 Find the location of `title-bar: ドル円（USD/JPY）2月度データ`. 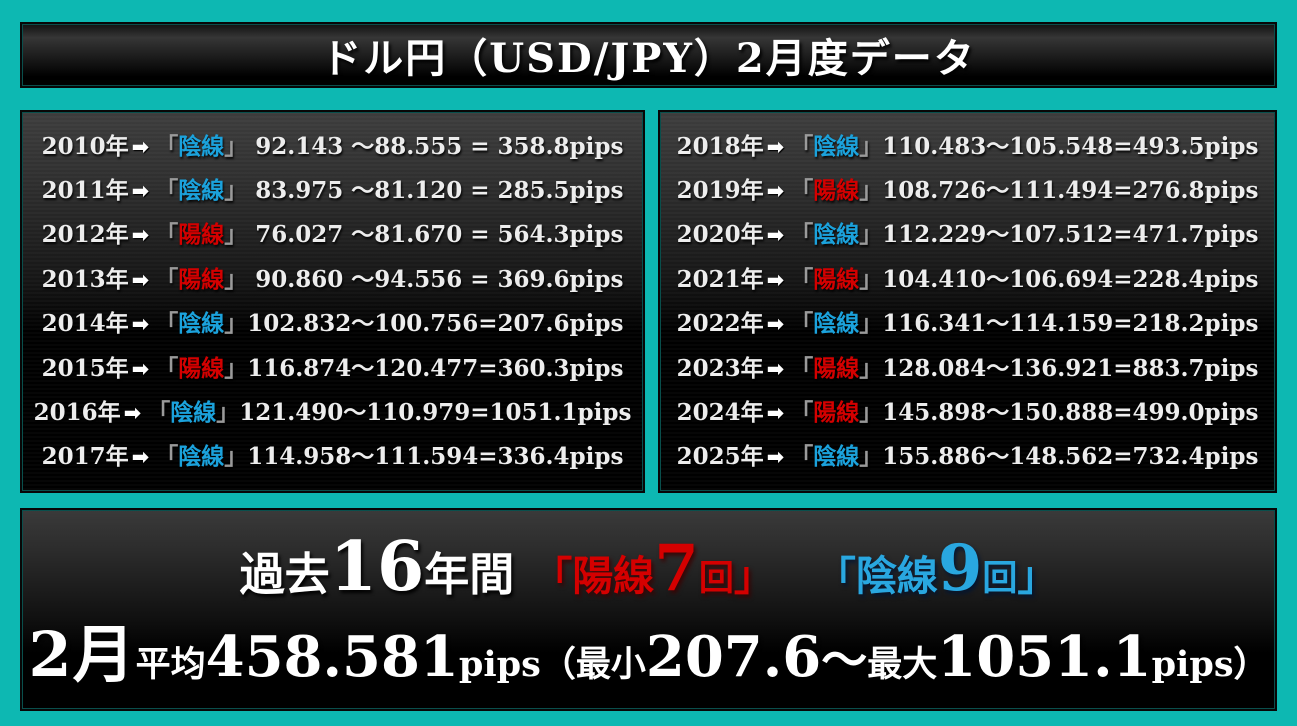

title-bar: ドル円（USD/JPY）2月度データ is located at coordinates (648, 55).